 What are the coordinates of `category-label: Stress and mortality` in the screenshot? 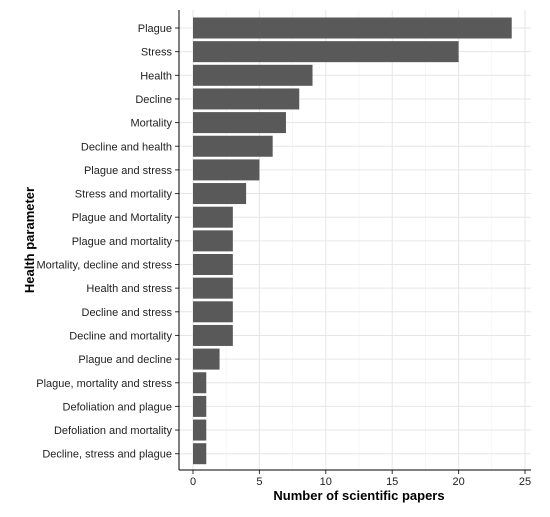 It's located at (124, 195).